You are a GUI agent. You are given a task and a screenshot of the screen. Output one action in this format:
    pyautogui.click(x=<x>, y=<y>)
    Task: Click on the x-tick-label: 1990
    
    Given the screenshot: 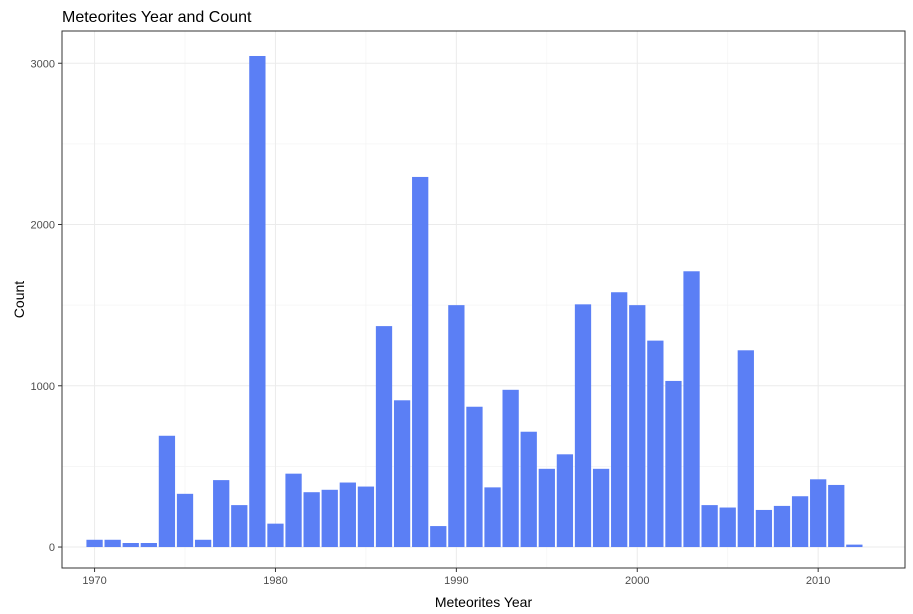 What is the action you would take?
    pyautogui.click(x=456, y=581)
    